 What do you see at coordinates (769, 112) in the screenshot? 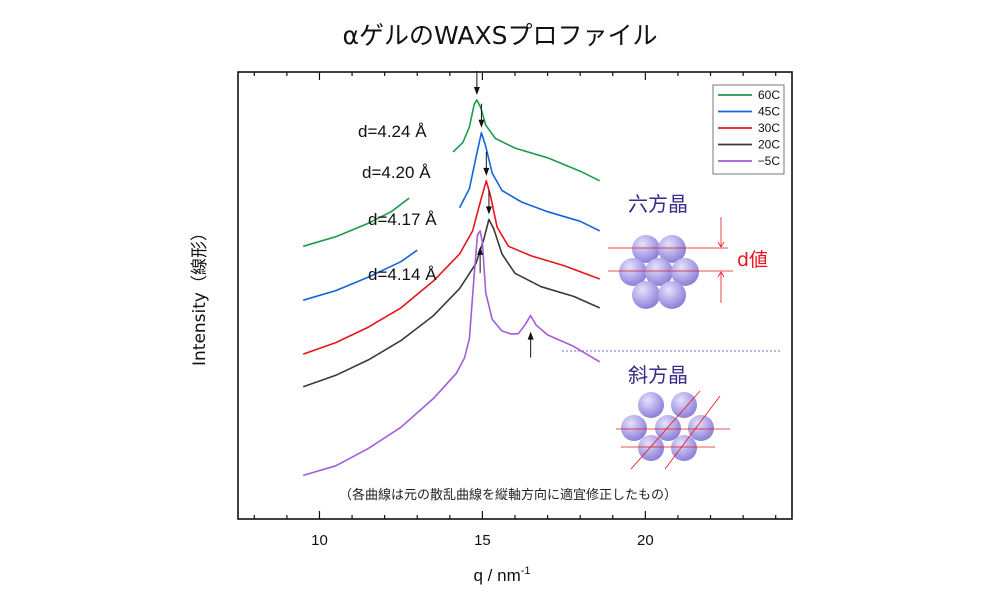
I see `legend-label: 45C` at bounding box center [769, 112].